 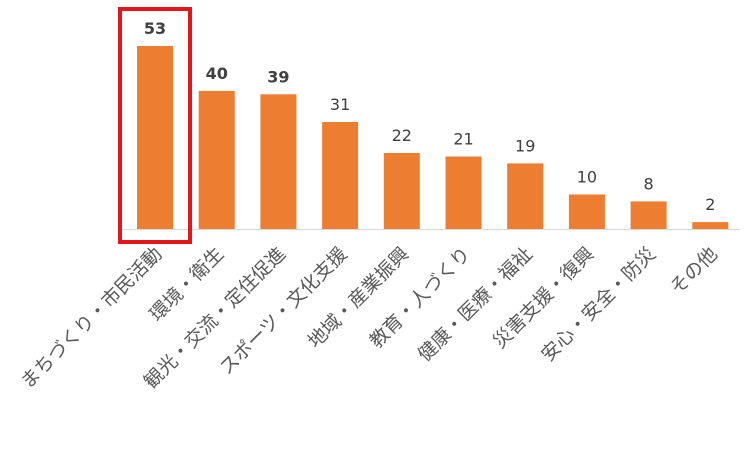 I want to click on category-label-1: まちづくり・市民活動, so click(x=92, y=318).